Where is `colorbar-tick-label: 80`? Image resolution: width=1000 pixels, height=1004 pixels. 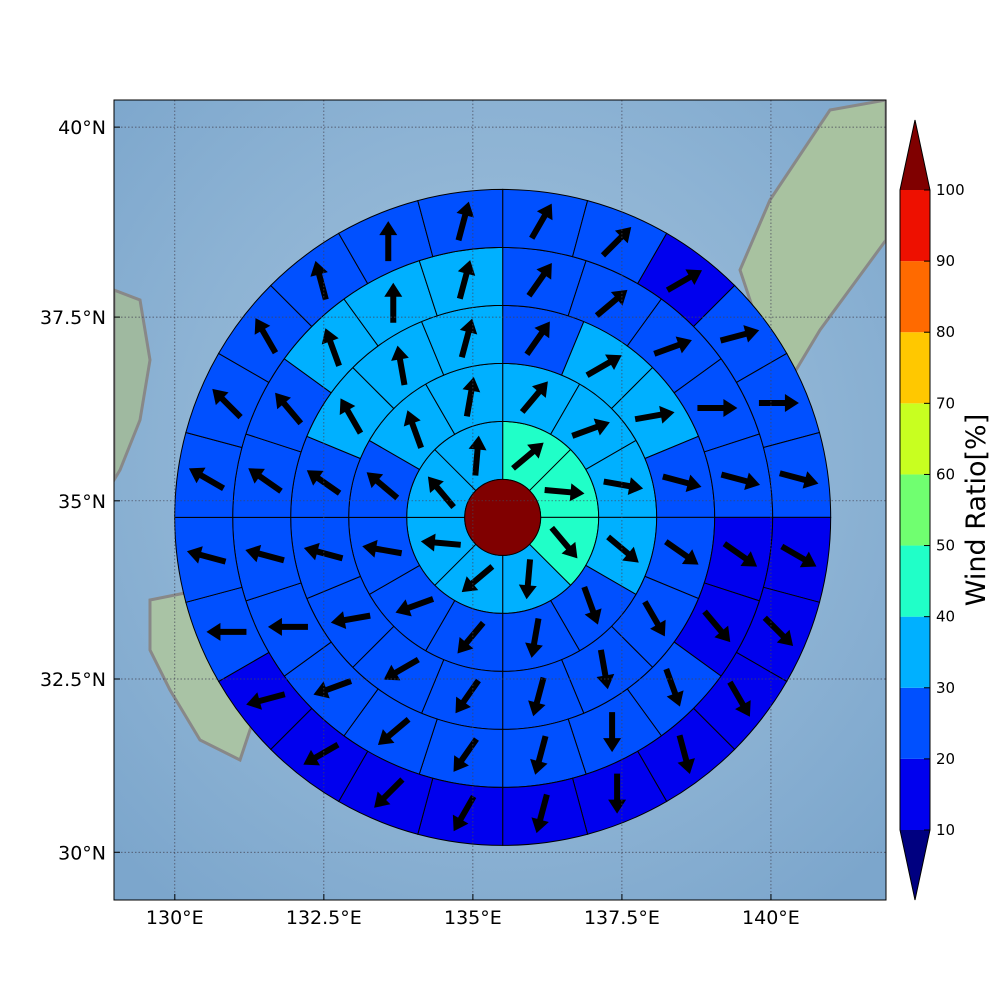
colorbar-tick-label: 80 is located at coordinates (945, 332).